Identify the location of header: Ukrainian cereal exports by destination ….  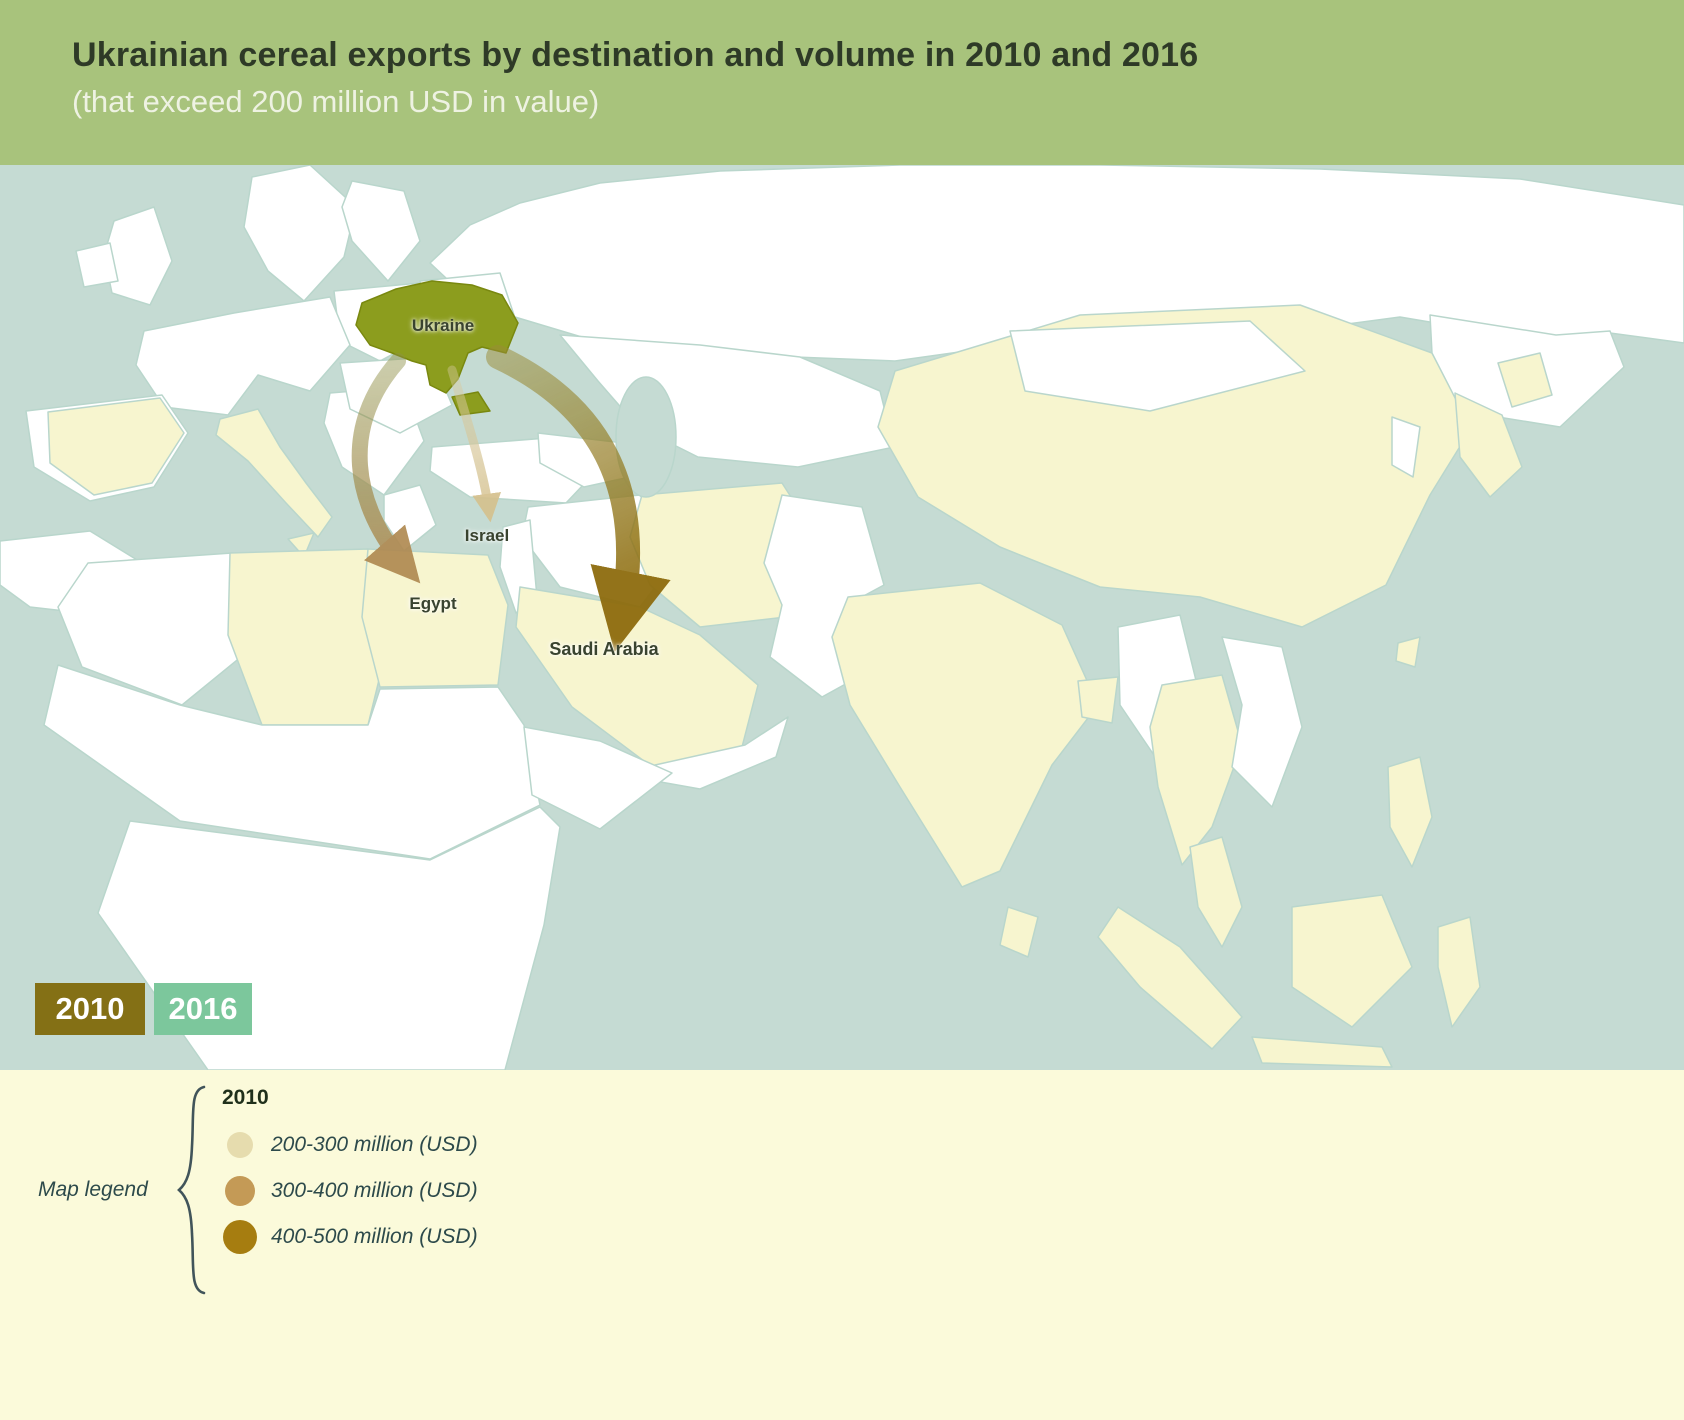
(842, 82).